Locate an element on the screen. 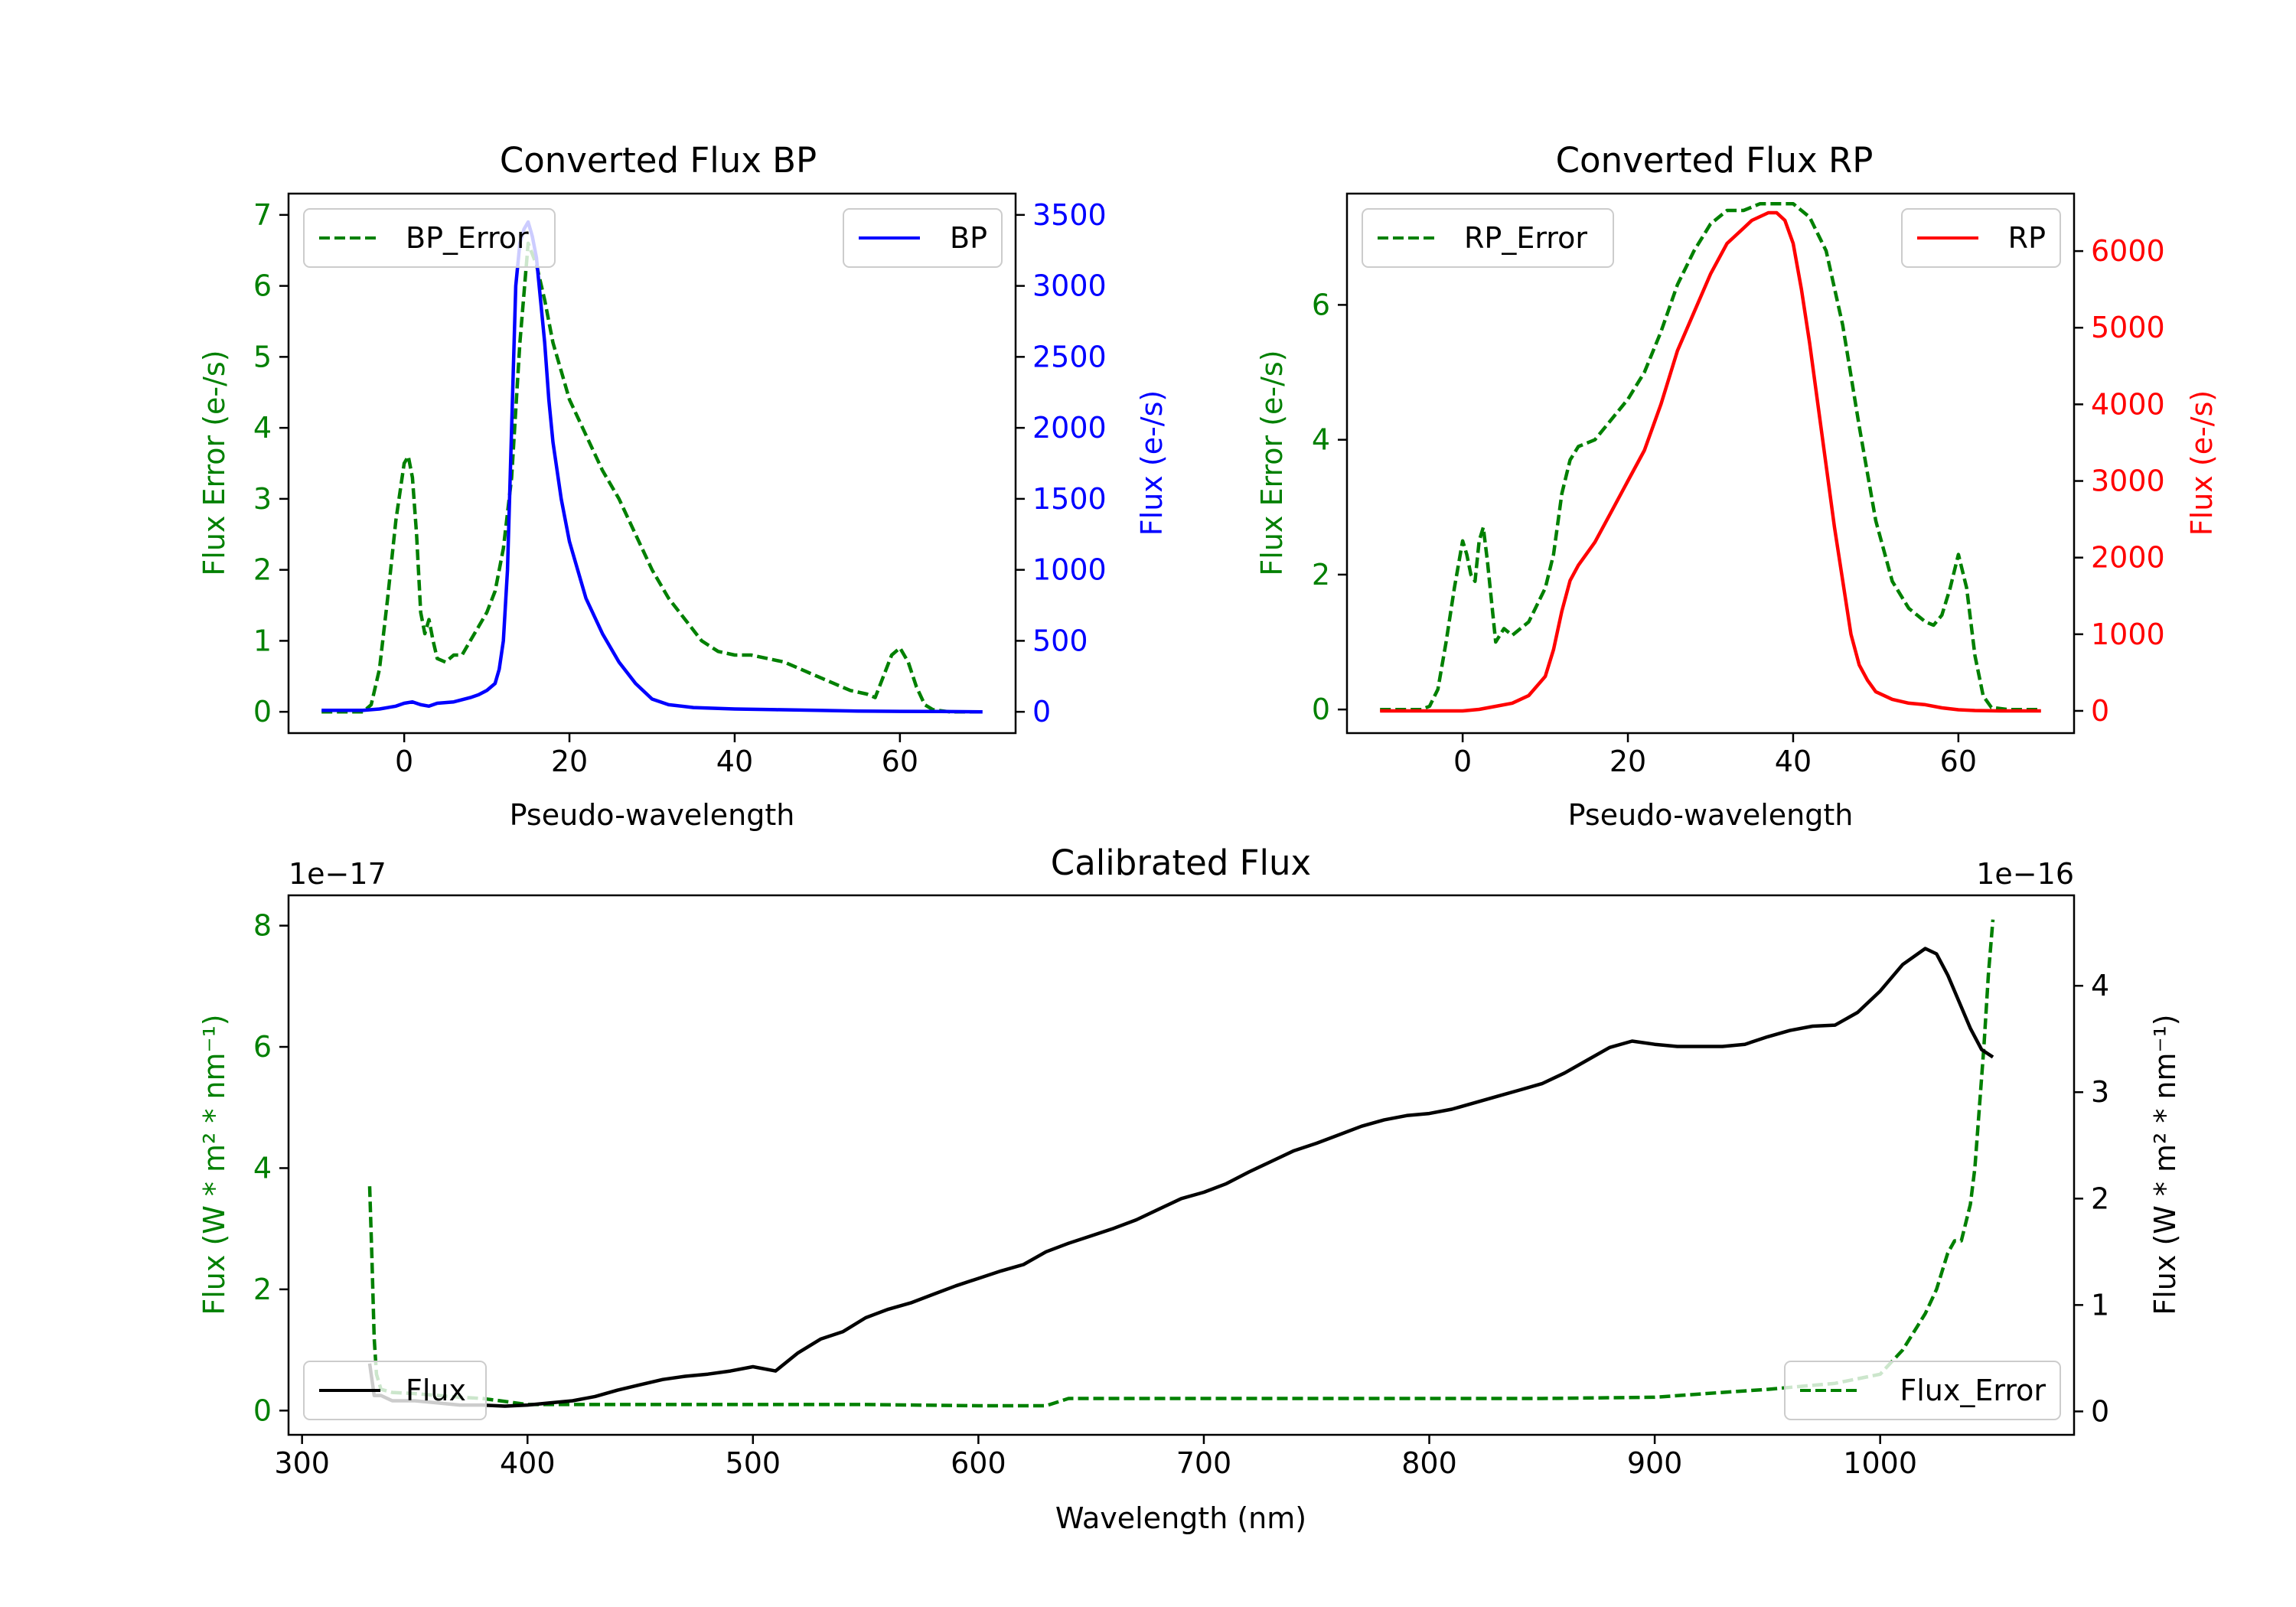  bp-ytick-left-label: 4 is located at coordinates (262, 428).